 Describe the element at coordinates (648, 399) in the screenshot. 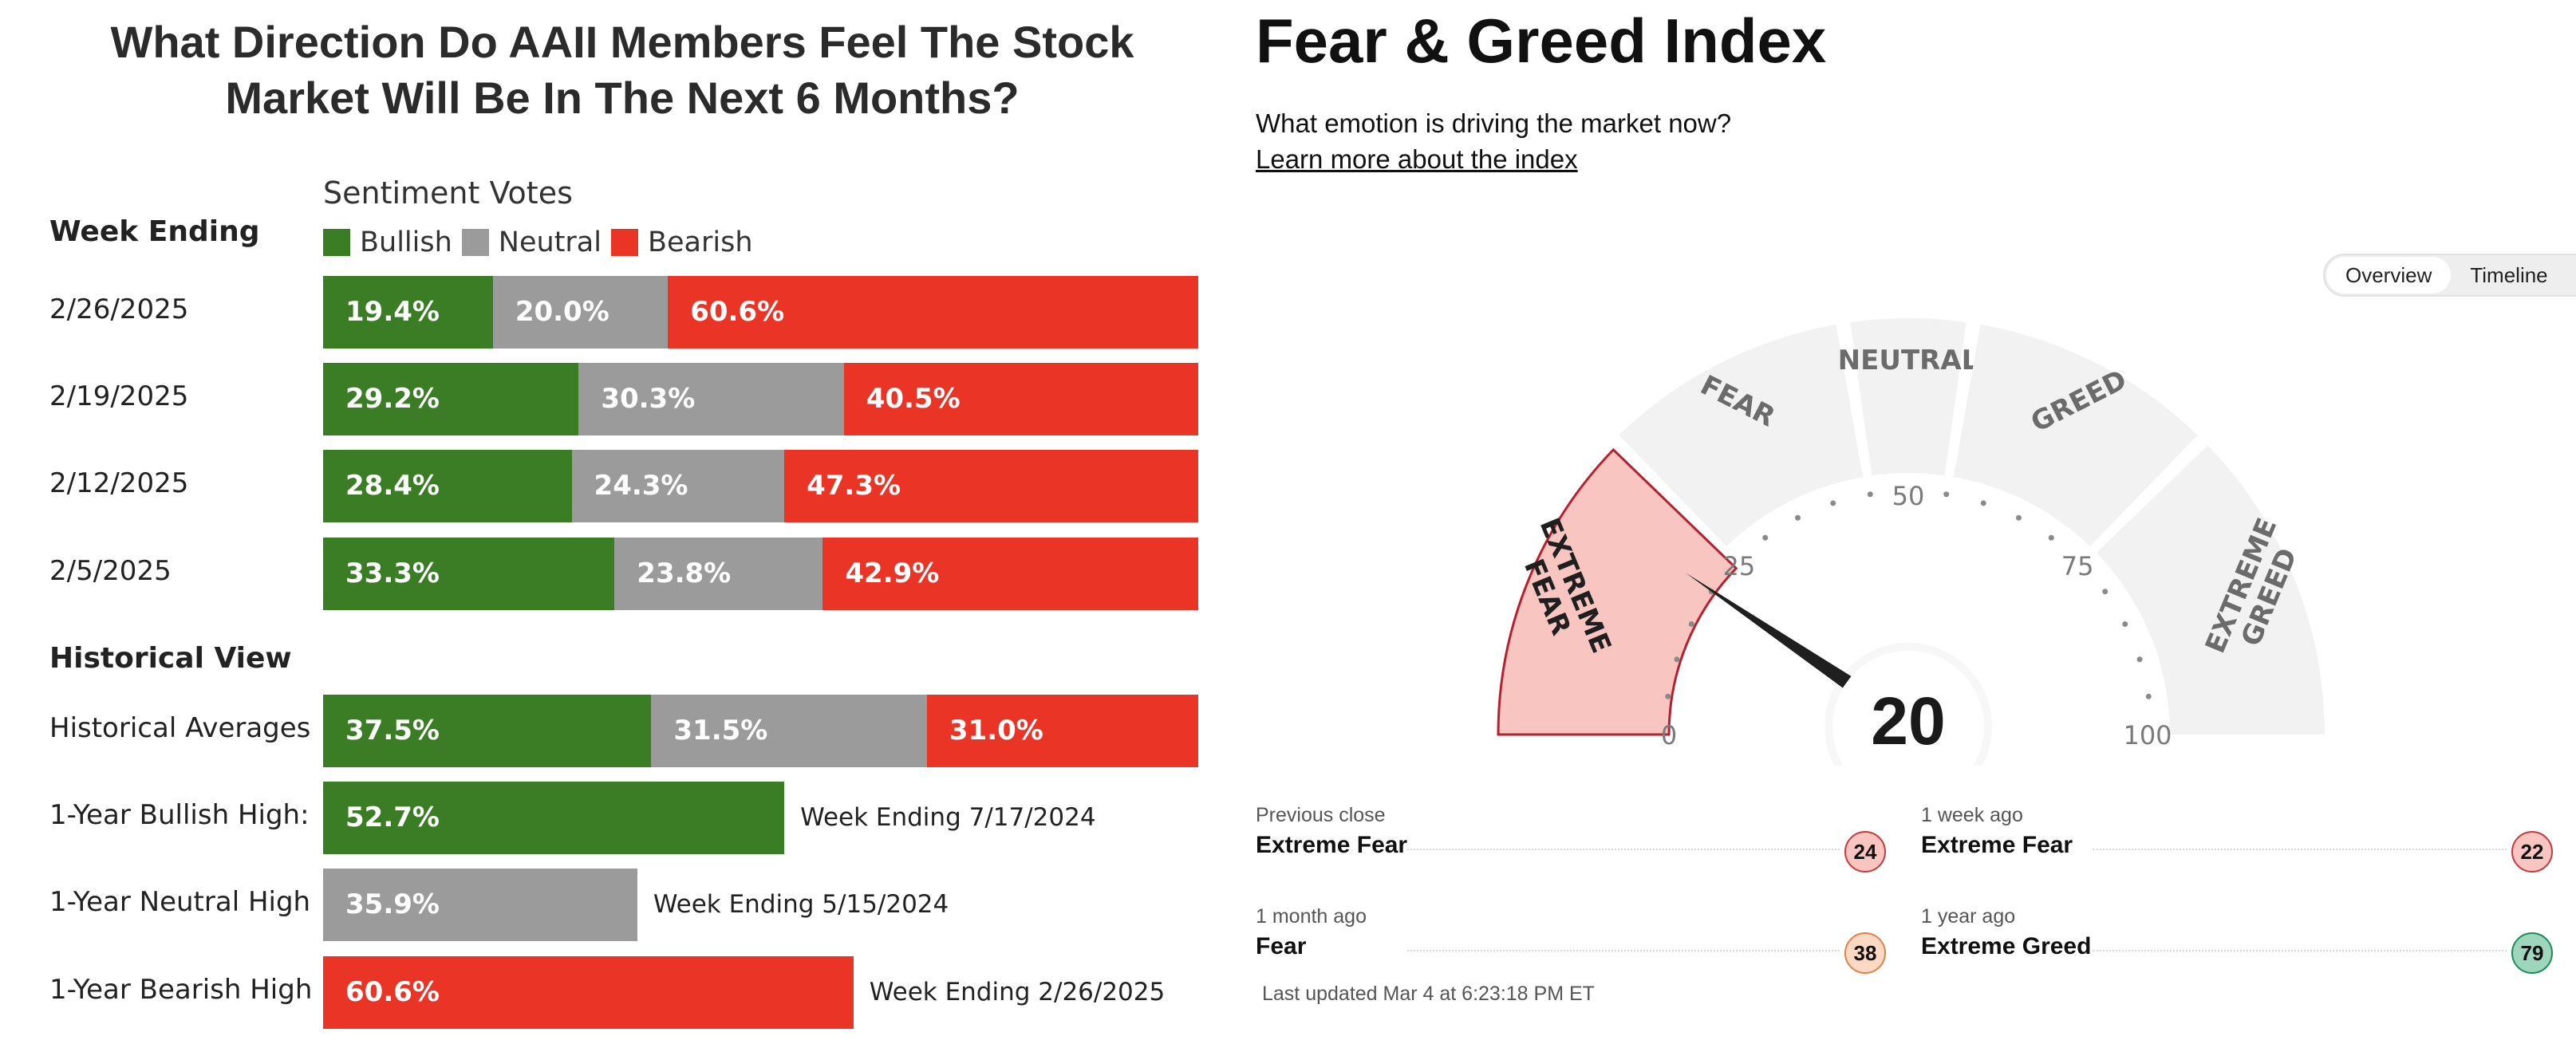

I see `bar-value-label-neutral: 30.3%` at that location.